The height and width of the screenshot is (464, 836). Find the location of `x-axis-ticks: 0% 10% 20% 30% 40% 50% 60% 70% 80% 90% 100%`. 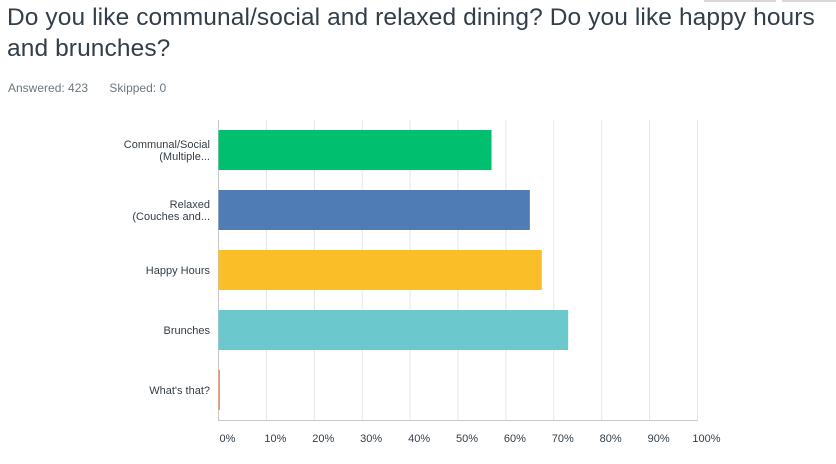

x-axis-ticks: 0% 10% 20% 30% 40% 50% 60% 70% 80% 90% 100% is located at coordinates (470, 439).